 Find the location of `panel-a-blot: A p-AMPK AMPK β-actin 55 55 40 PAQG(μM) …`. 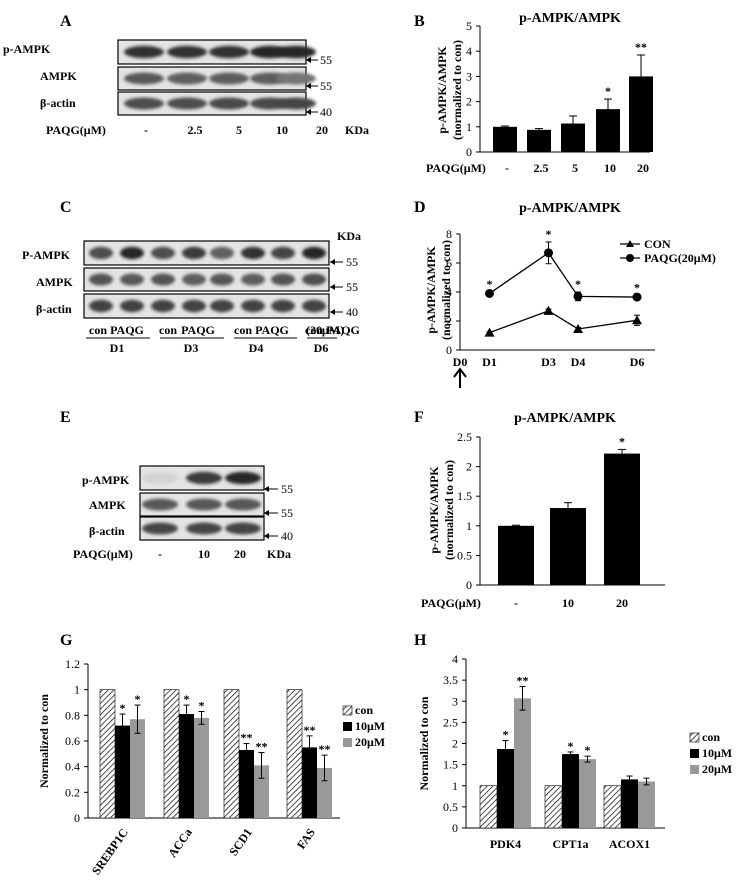

panel-a-blot: A p-AMPK AMPK β-actin 55 55 40 PAQG(μM) … is located at coordinates (186, 75).